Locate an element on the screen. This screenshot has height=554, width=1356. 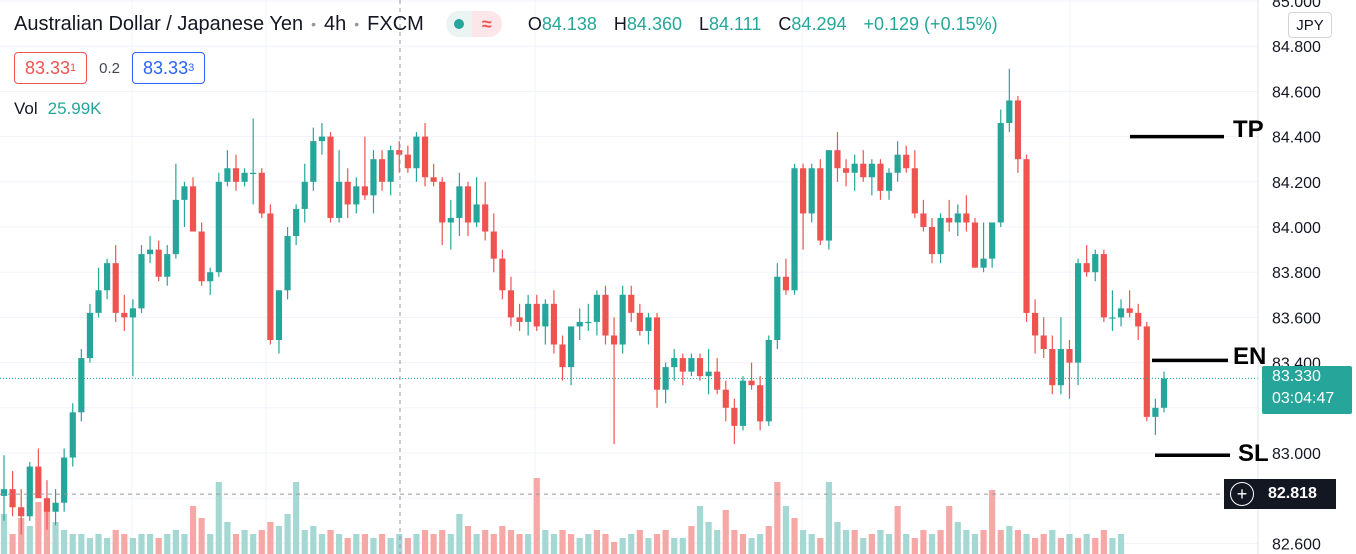
symbol-name: Australian Dollar / Japanese Yen is located at coordinates (159, 23).